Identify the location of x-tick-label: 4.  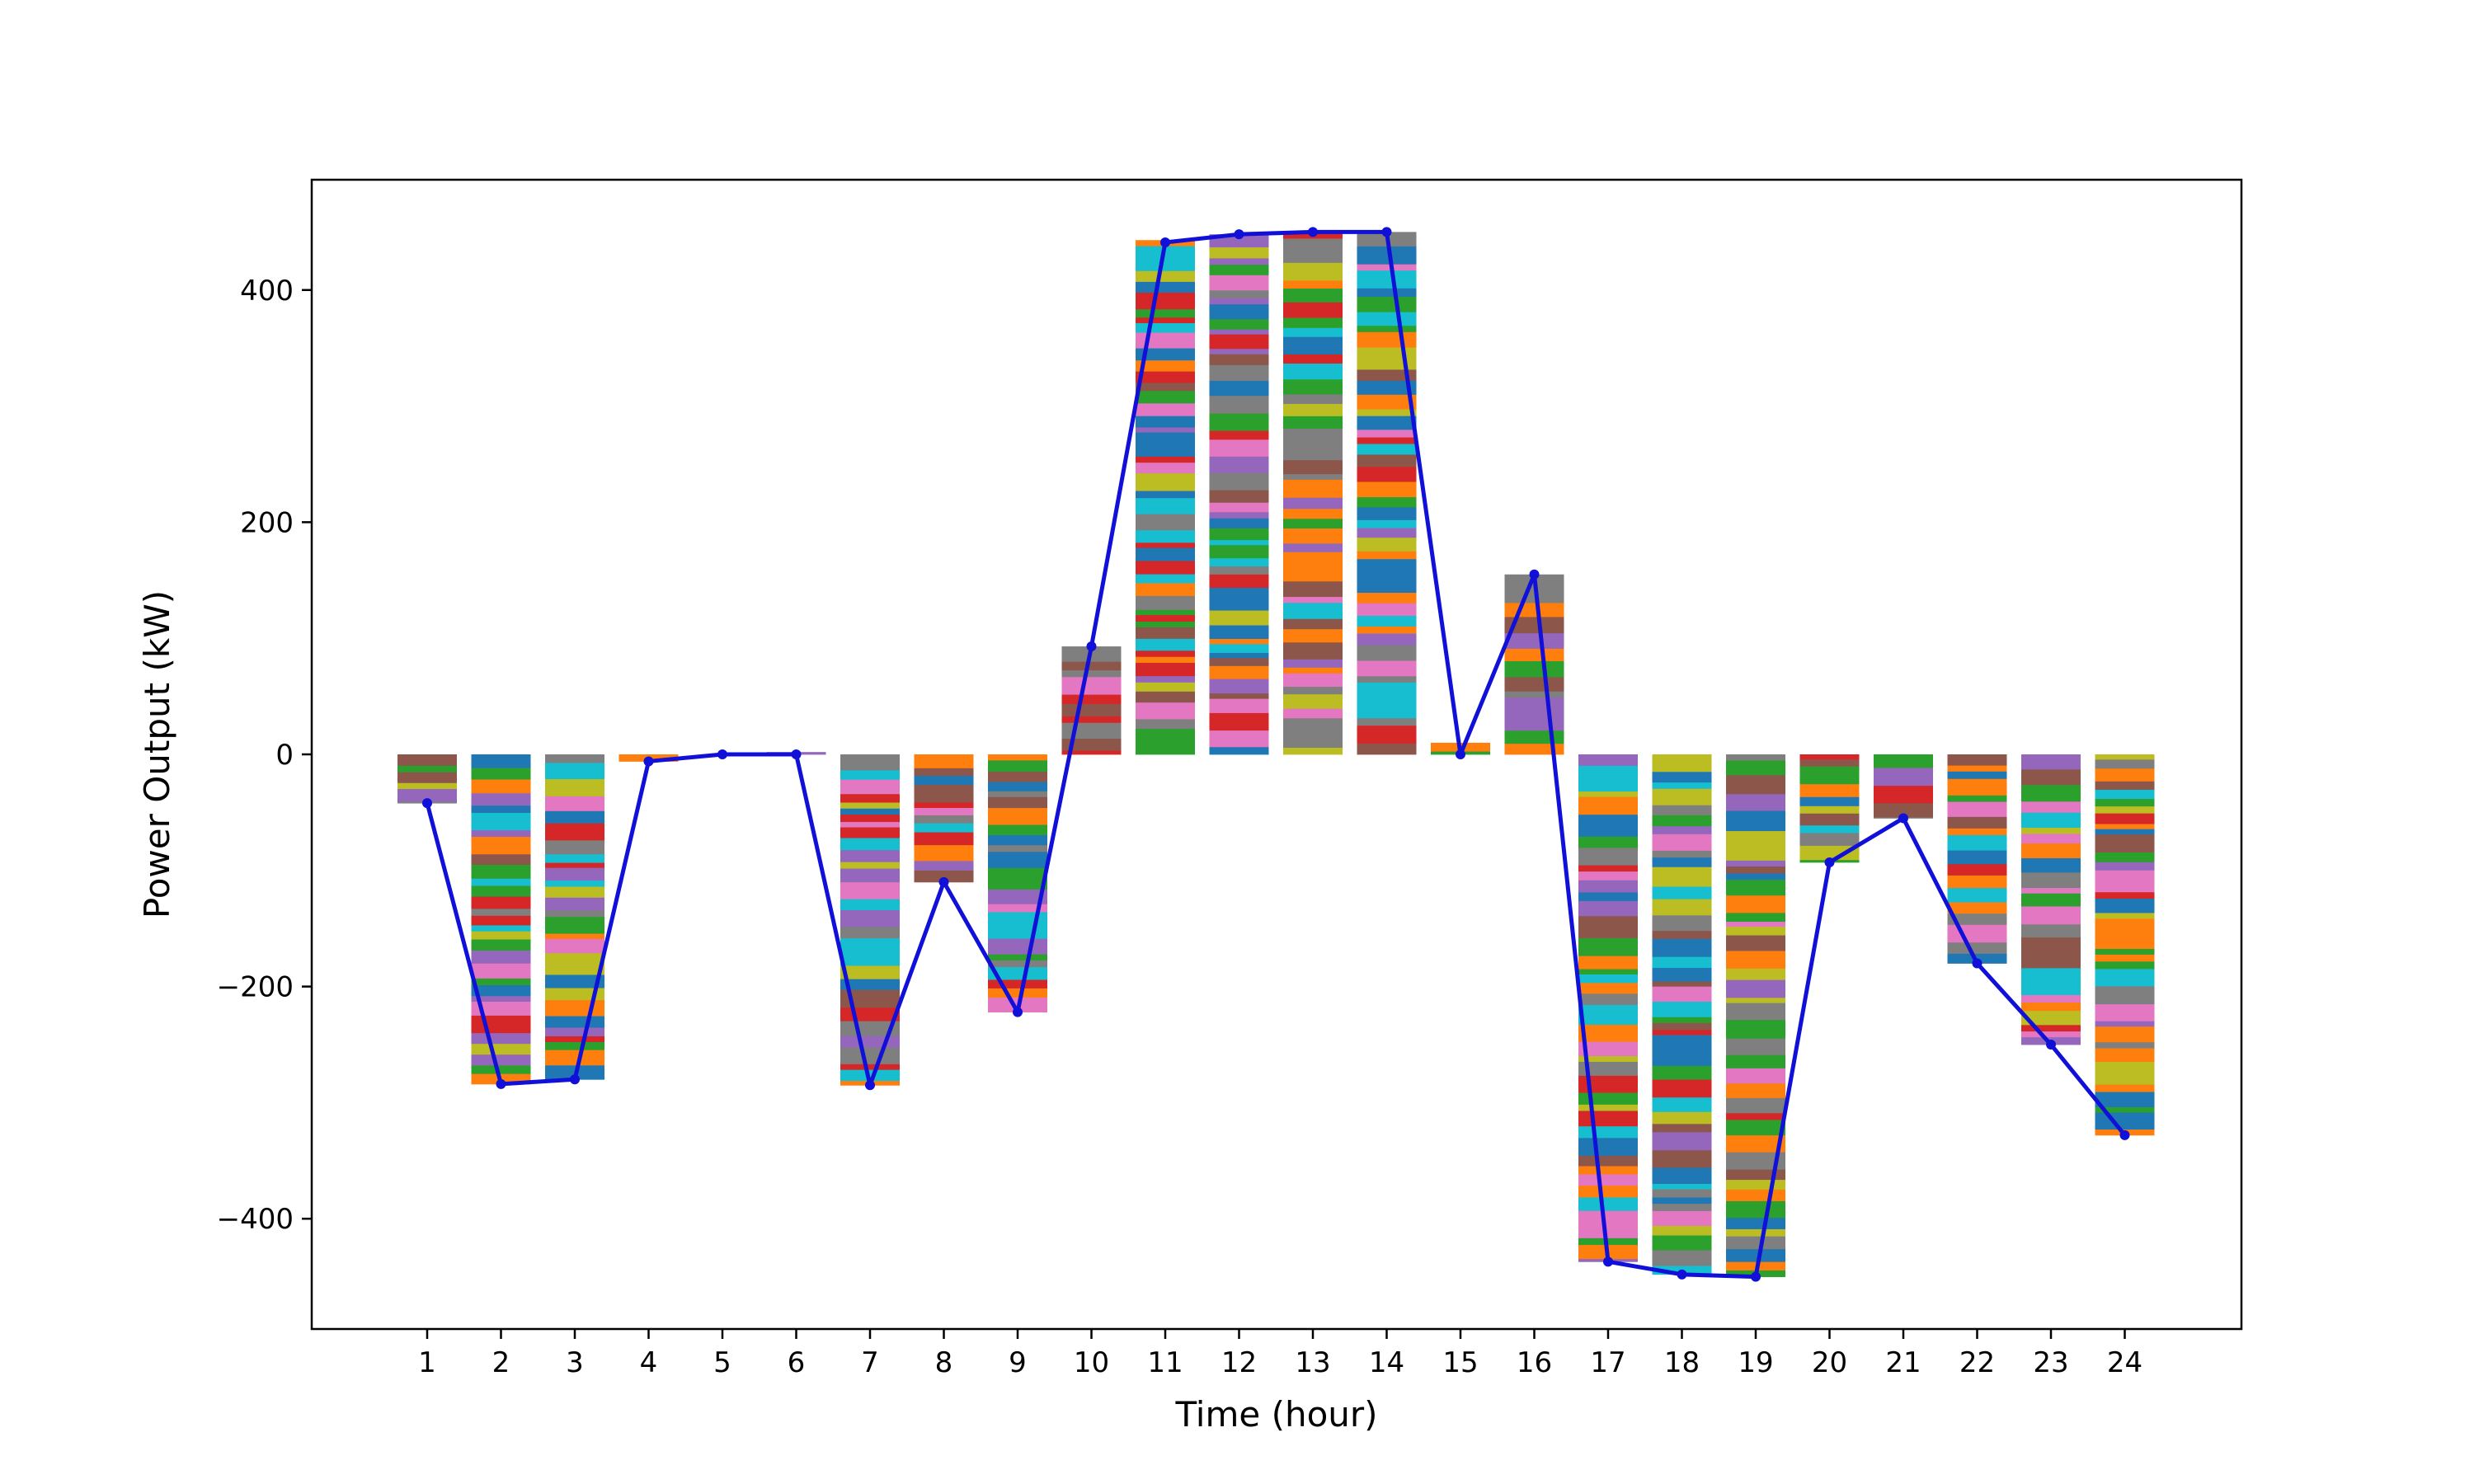
(649, 1362).